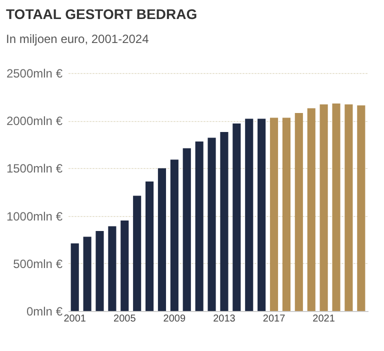 Image resolution: width=384 pixels, height=351 pixels. What do you see at coordinates (34, 216) in the screenshot?
I see `y-tick-label: 1000mln €` at bounding box center [34, 216].